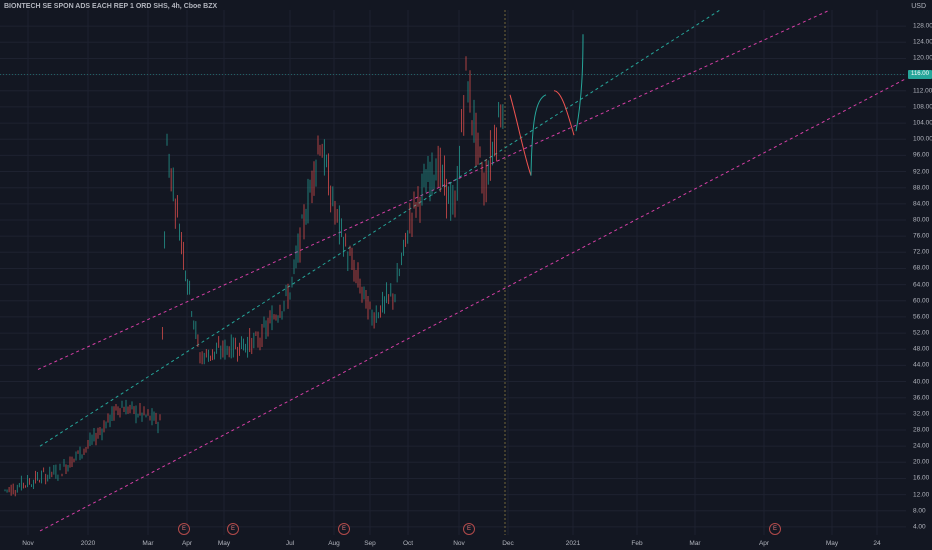  Describe the element at coordinates (922, 123) in the screenshot. I see `y-tick-label: 104.00` at that location.